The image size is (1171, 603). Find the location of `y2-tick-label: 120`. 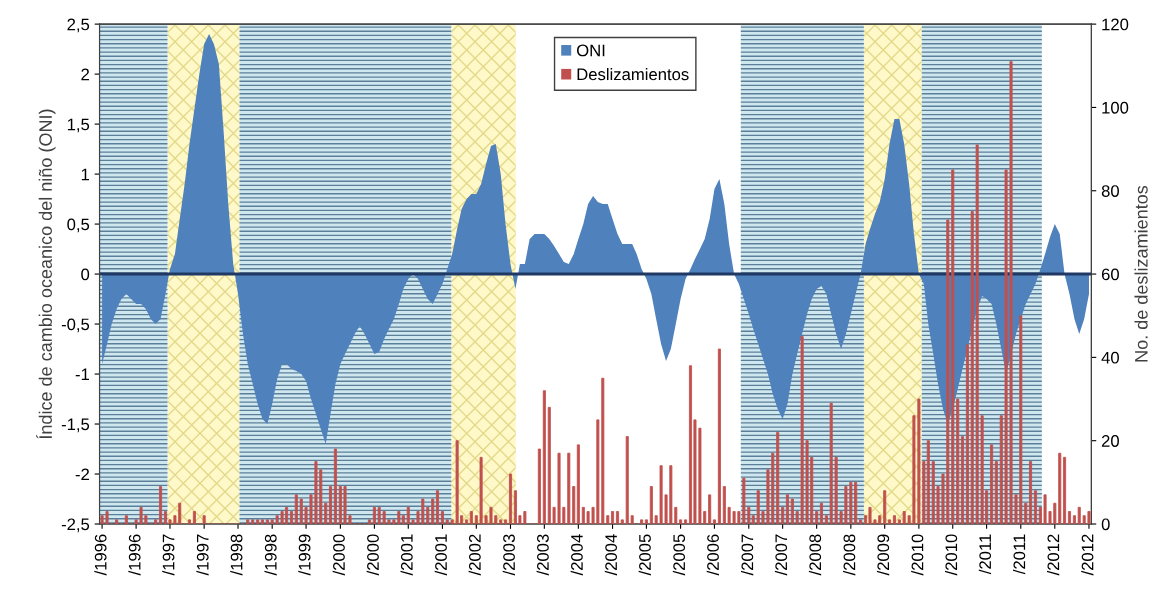

y2-tick-label: 120 is located at coordinates (1115, 24).